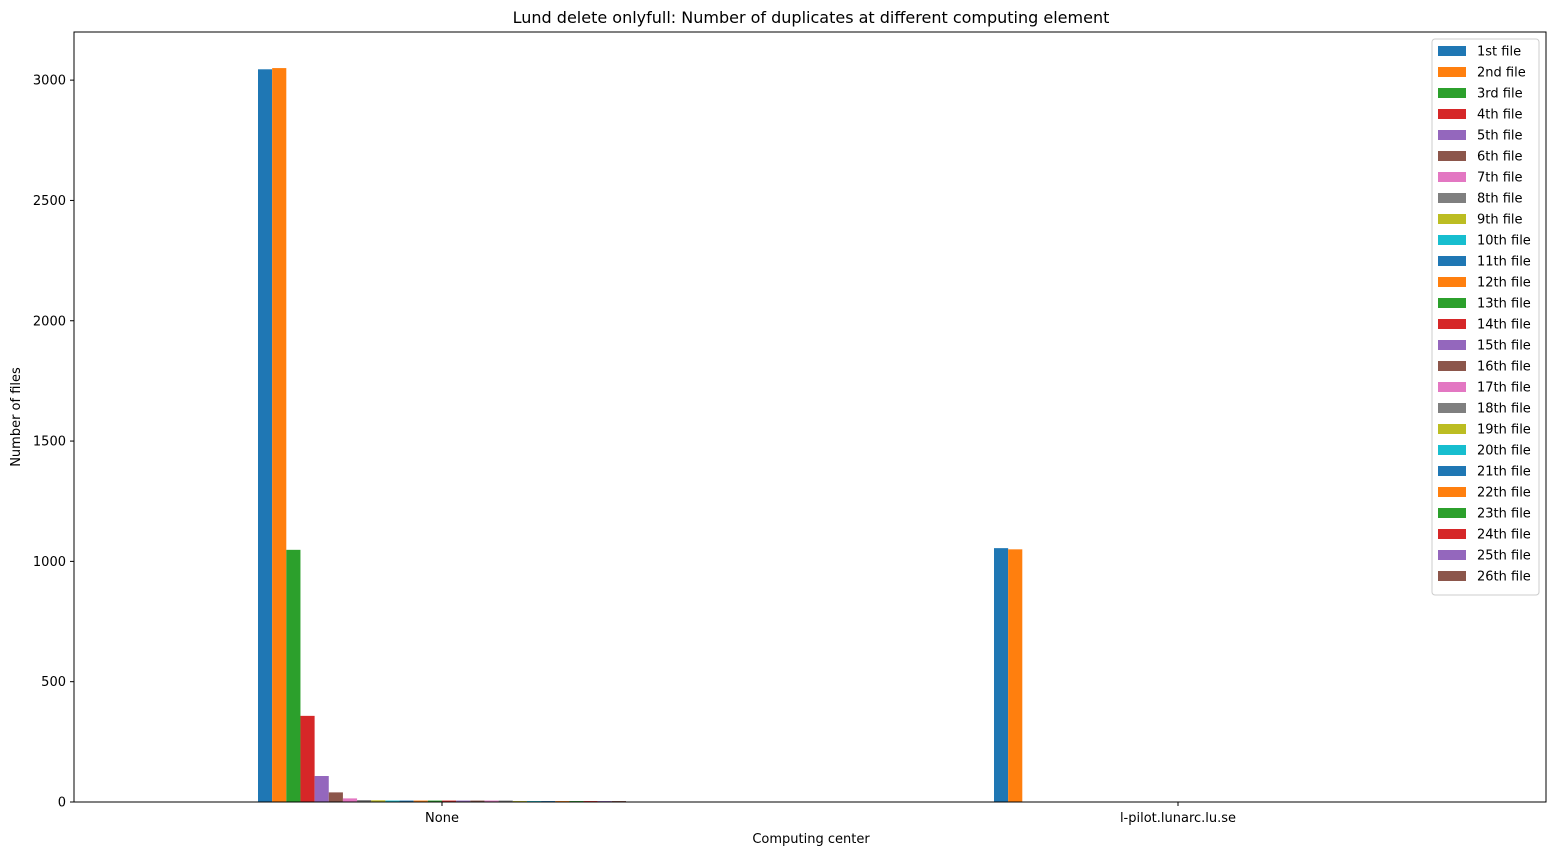  What do you see at coordinates (1504, 346) in the screenshot?
I see `legend-label: 15th file` at bounding box center [1504, 346].